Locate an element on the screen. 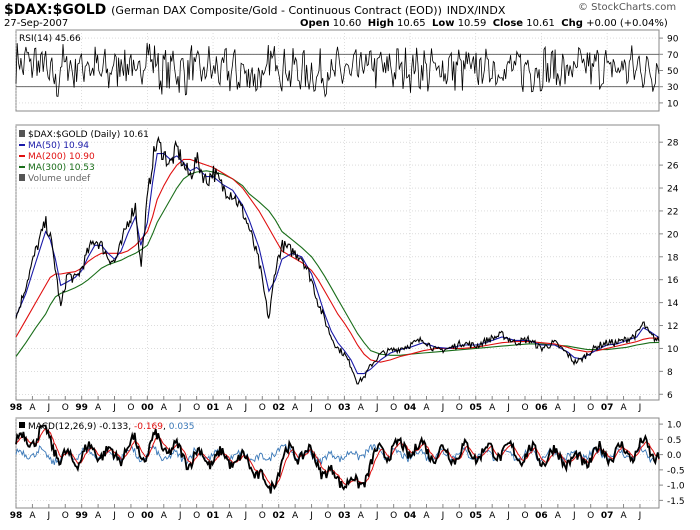 This screenshot has width=700, height=530. price-axis-label: 01 is located at coordinates (213, 408).